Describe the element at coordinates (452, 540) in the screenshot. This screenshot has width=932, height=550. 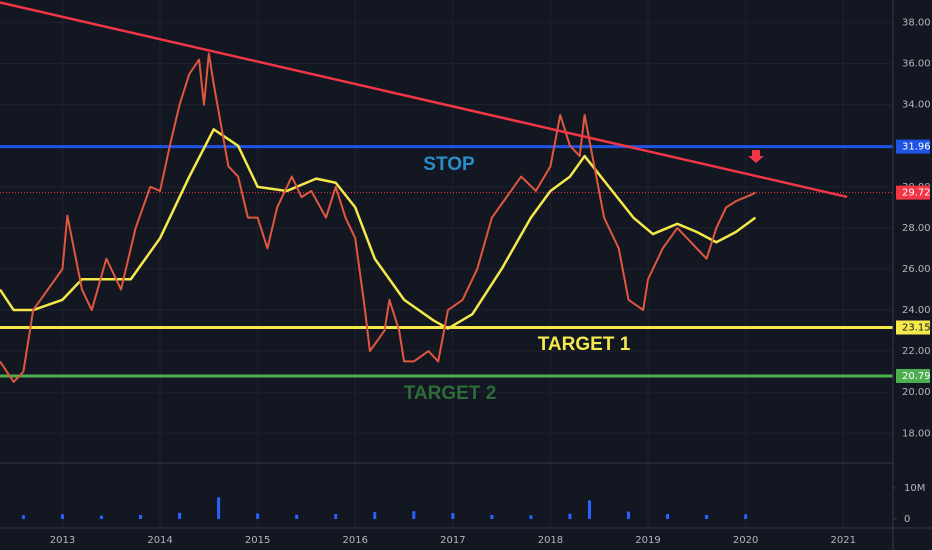
I see `x-tick-label: 2017` at that location.